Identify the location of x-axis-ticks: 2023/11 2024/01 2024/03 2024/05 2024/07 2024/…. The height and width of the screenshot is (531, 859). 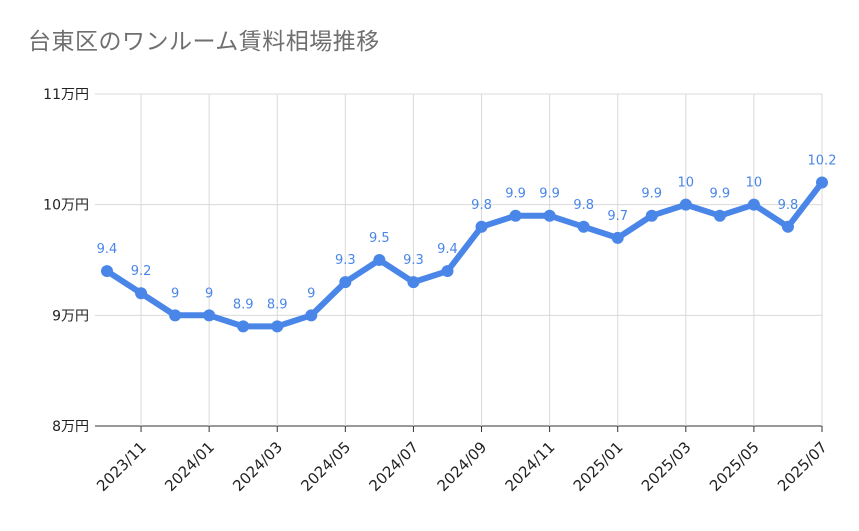
(462, 466).